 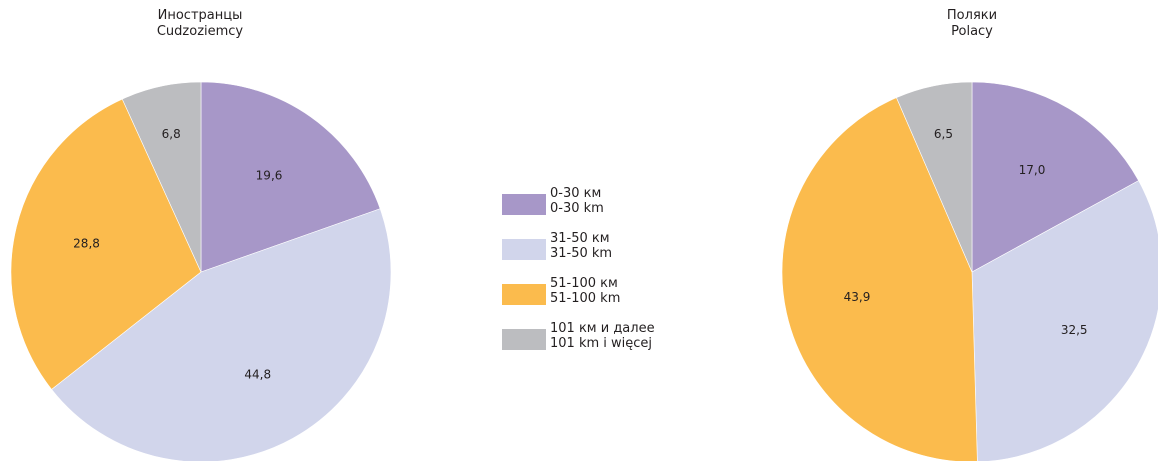 I want to click on legend-label: 51-100 км 51-100 km, so click(x=585, y=291).